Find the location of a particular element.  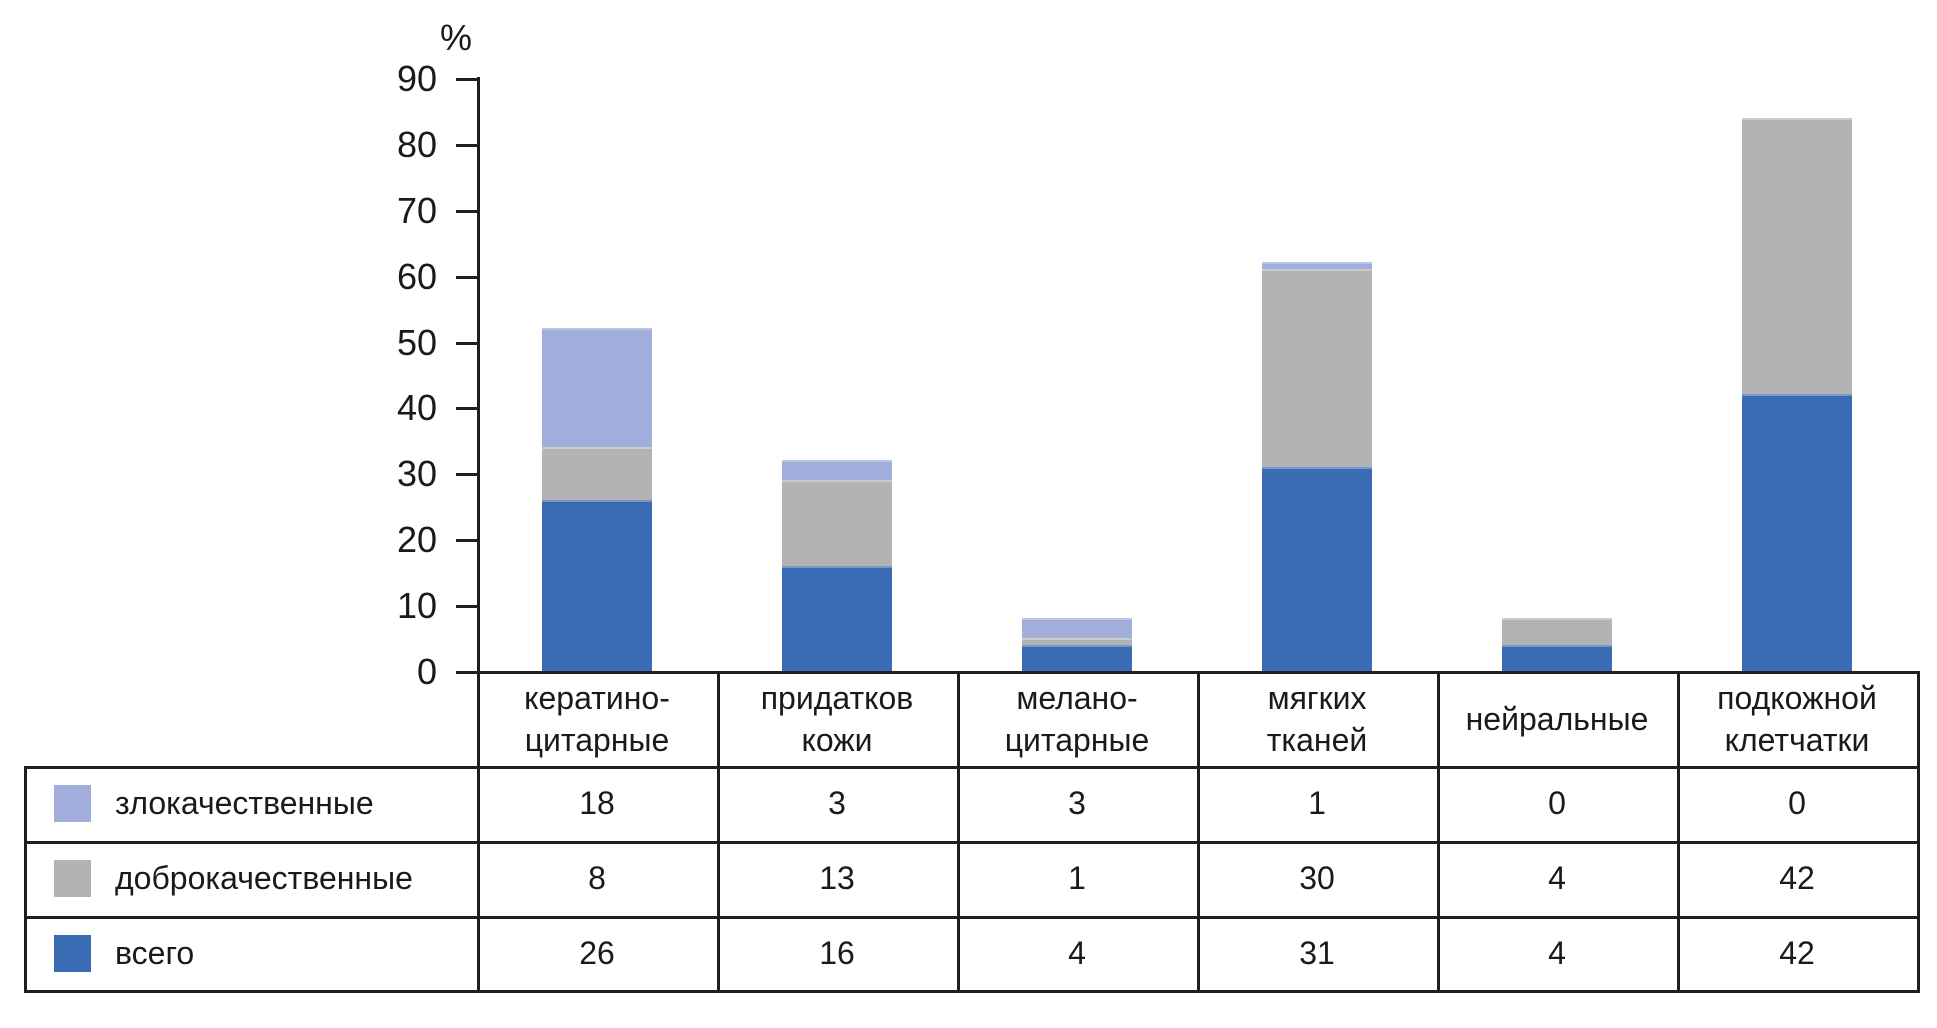

y-axis-tick-label: 80 is located at coordinates (416, 144).